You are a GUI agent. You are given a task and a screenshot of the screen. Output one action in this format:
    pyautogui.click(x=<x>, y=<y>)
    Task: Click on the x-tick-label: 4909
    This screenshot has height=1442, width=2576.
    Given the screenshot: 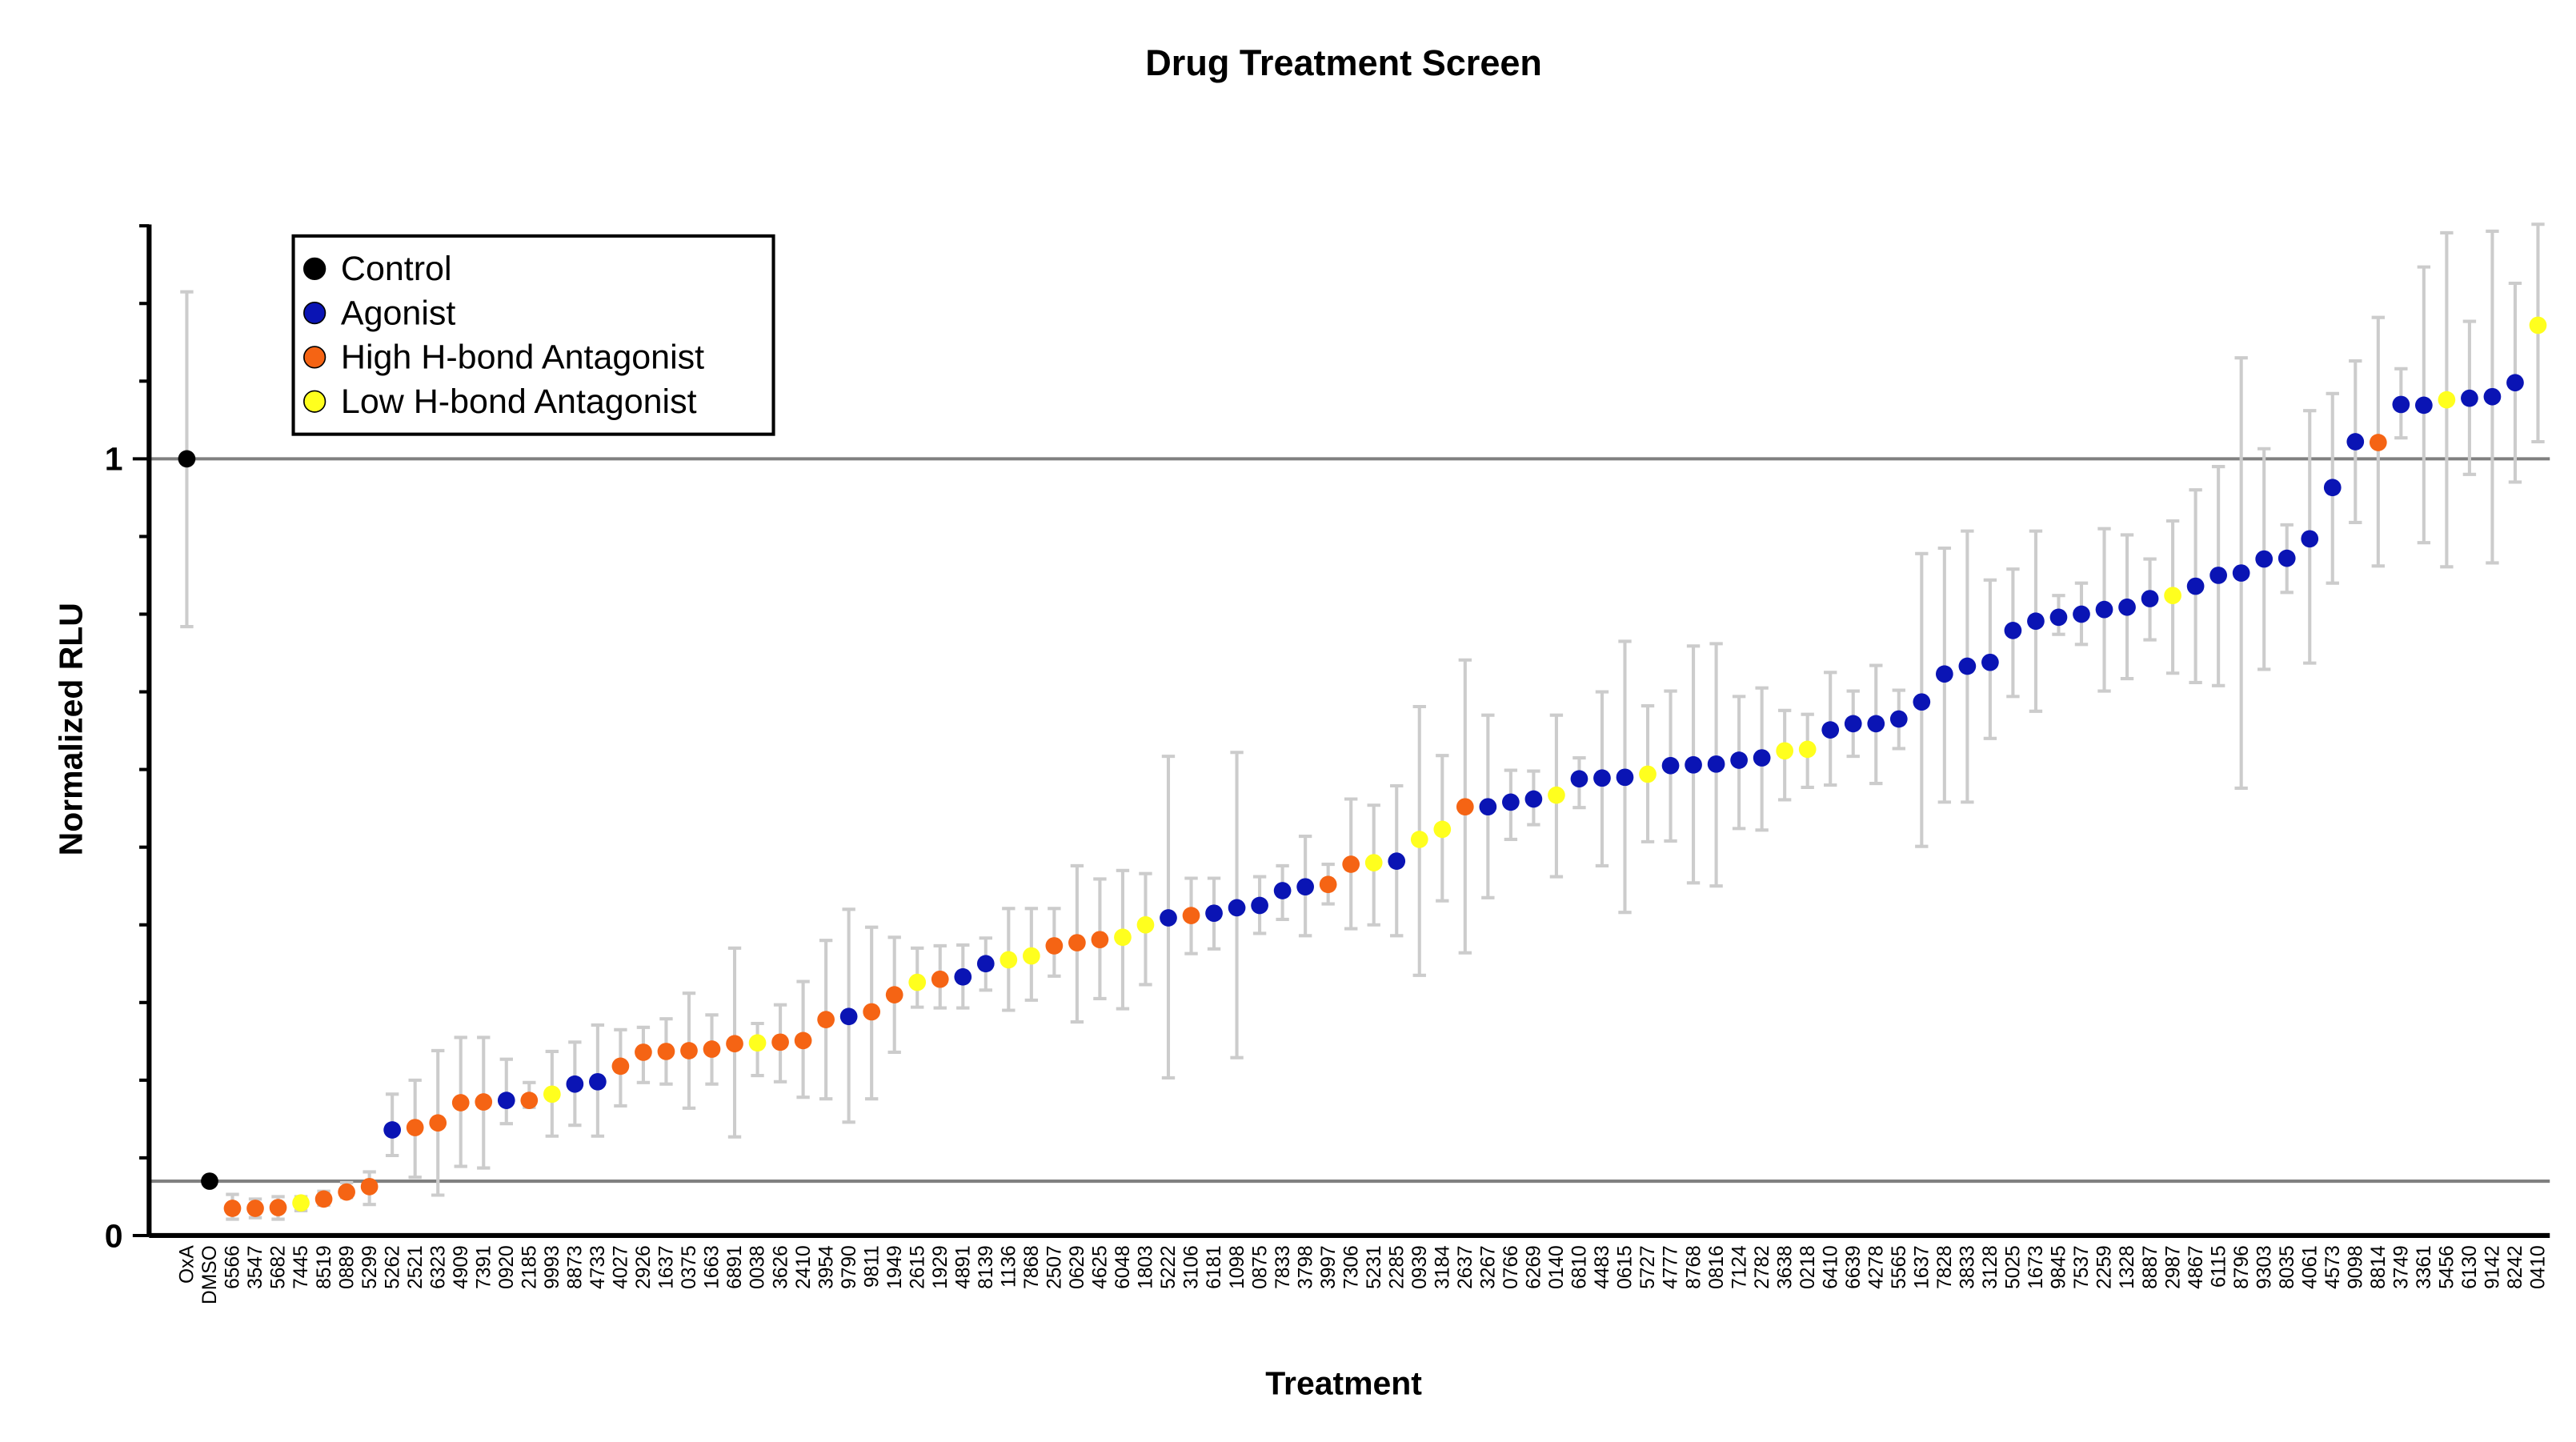 What is the action you would take?
    pyautogui.click(x=461, y=1267)
    